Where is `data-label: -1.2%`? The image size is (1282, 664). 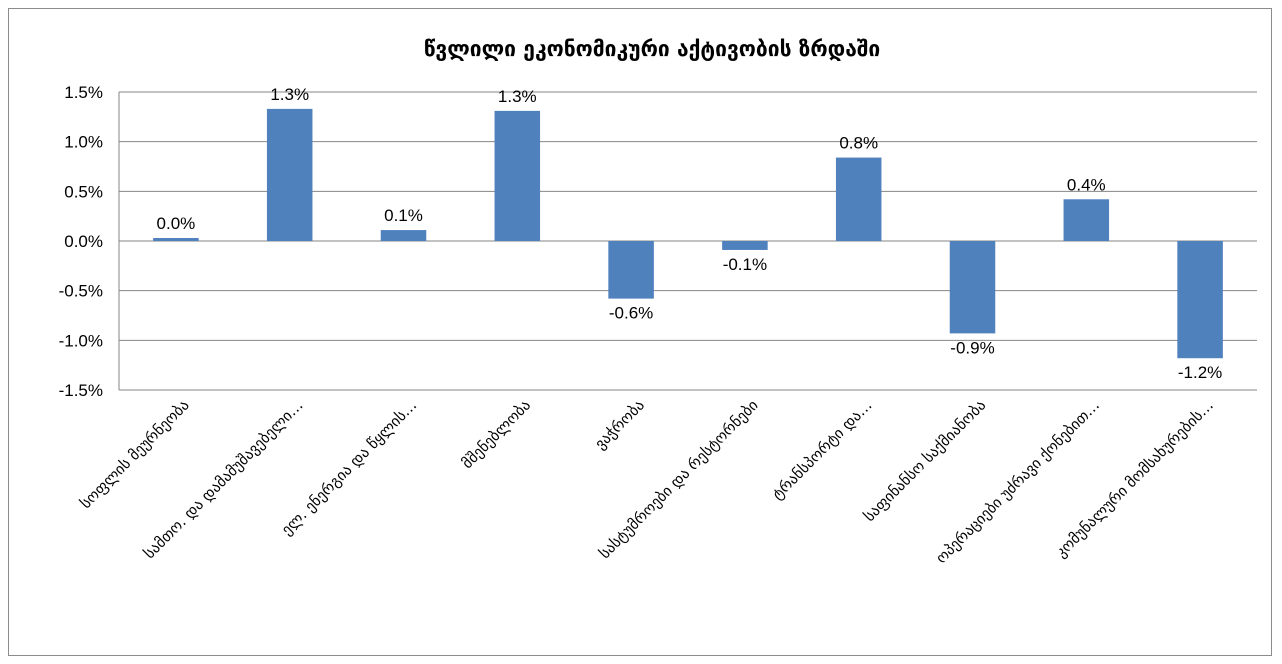 data-label: -1.2% is located at coordinates (1200, 372).